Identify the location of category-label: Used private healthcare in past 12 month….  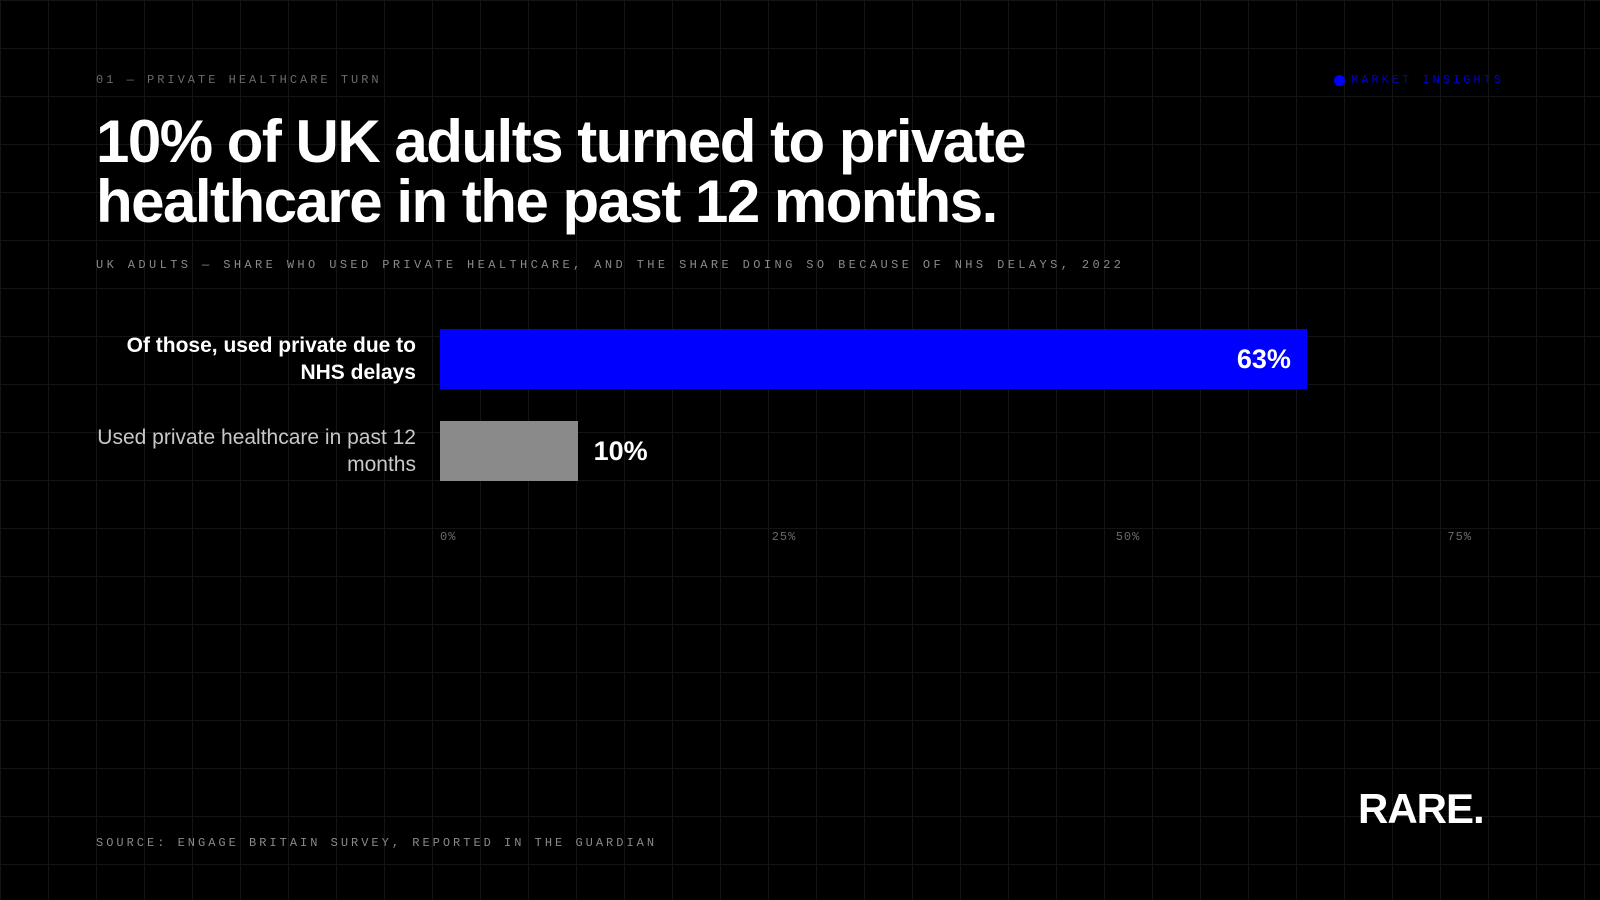
(256, 451).